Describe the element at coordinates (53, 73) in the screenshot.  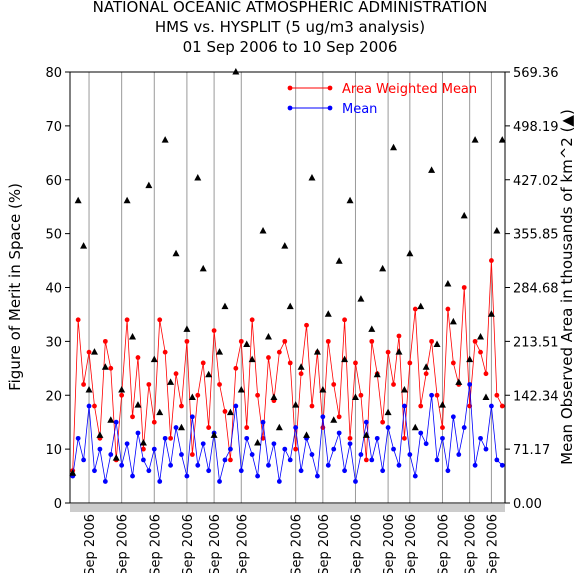
I see `y-tick-label: 80` at that location.